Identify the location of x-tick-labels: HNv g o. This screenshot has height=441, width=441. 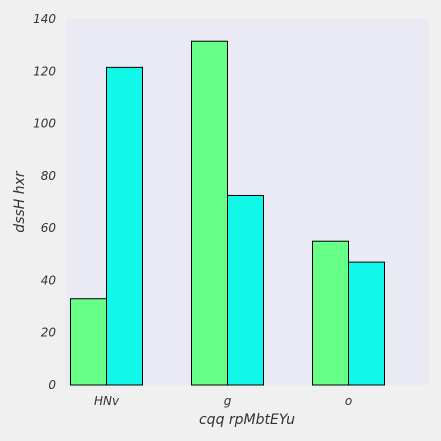
(223, 401).